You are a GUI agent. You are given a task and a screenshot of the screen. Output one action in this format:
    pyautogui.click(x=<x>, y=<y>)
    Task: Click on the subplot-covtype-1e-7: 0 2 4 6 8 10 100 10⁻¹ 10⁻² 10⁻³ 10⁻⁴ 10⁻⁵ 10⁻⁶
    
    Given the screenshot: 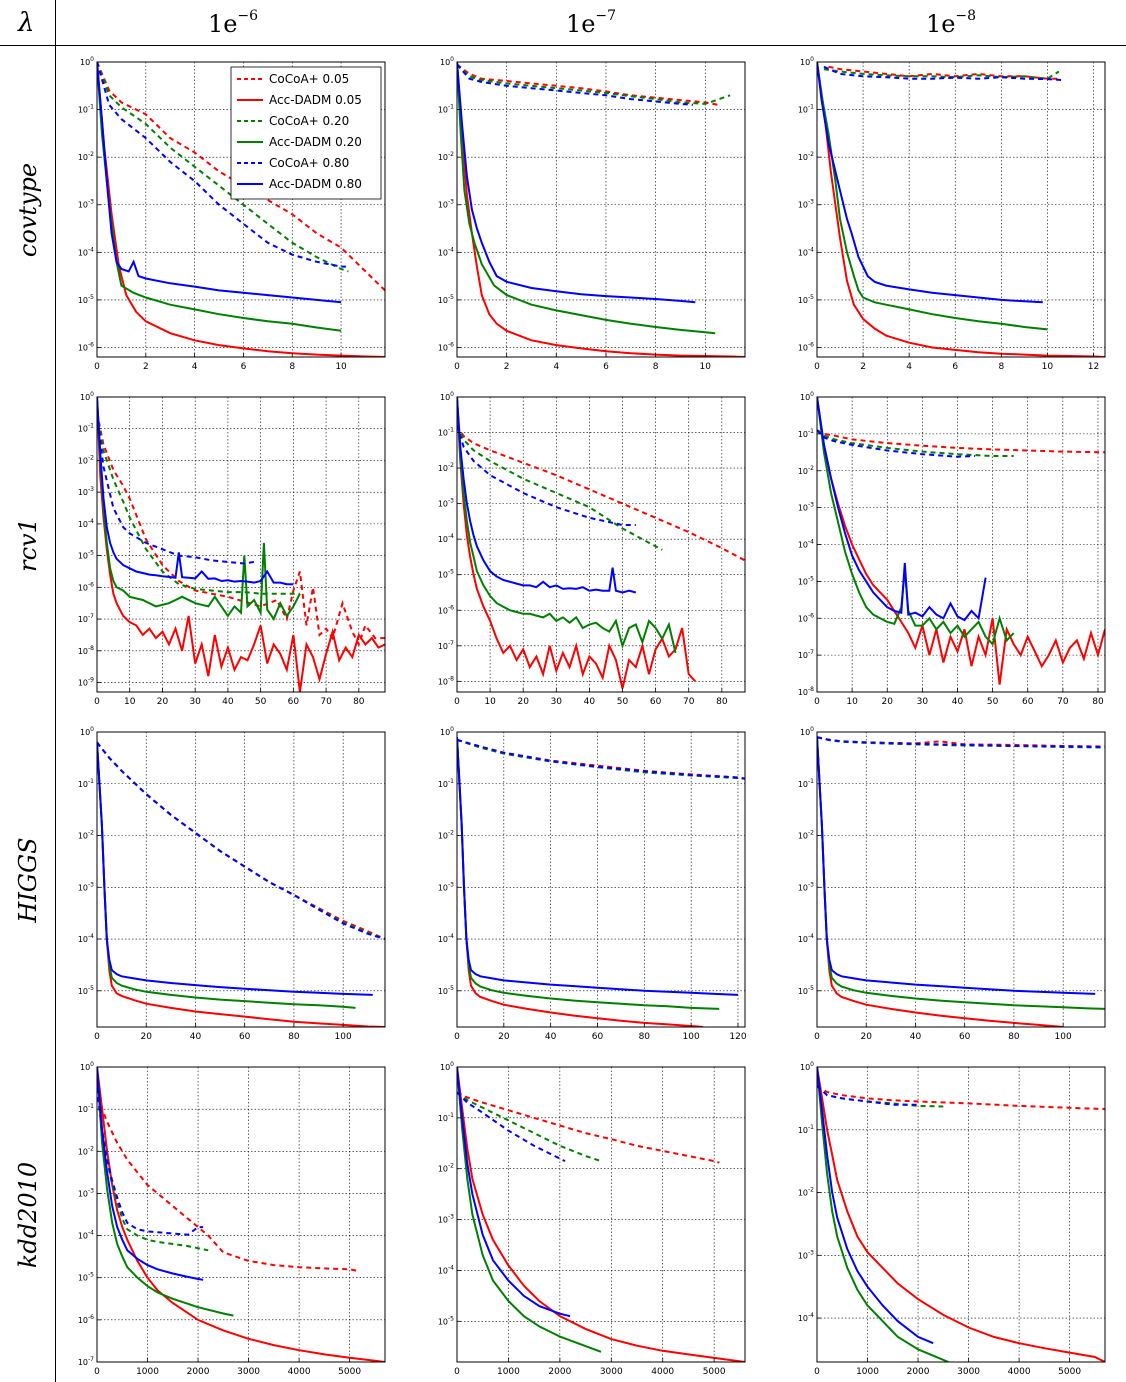 What is the action you would take?
    pyautogui.click(x=592, y=214)
    